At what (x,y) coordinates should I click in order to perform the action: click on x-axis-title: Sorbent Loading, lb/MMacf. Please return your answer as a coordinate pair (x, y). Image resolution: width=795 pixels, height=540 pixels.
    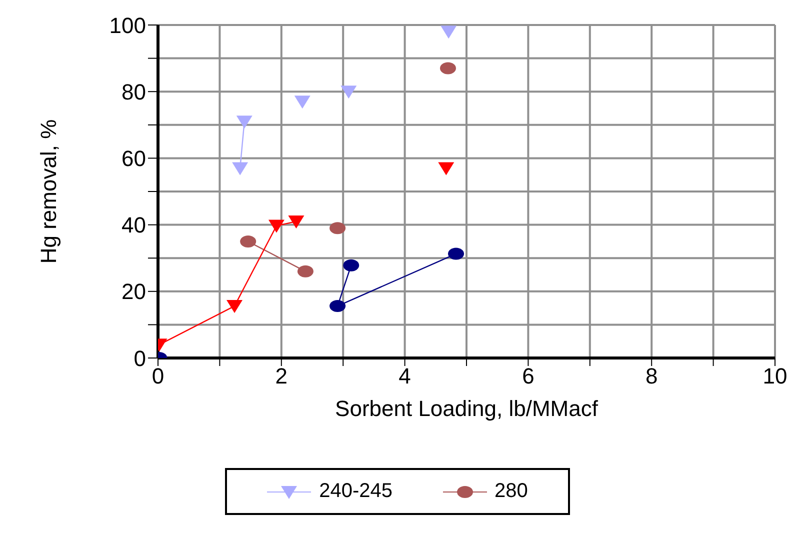
    Looking at the image, I should click on (467, 408).